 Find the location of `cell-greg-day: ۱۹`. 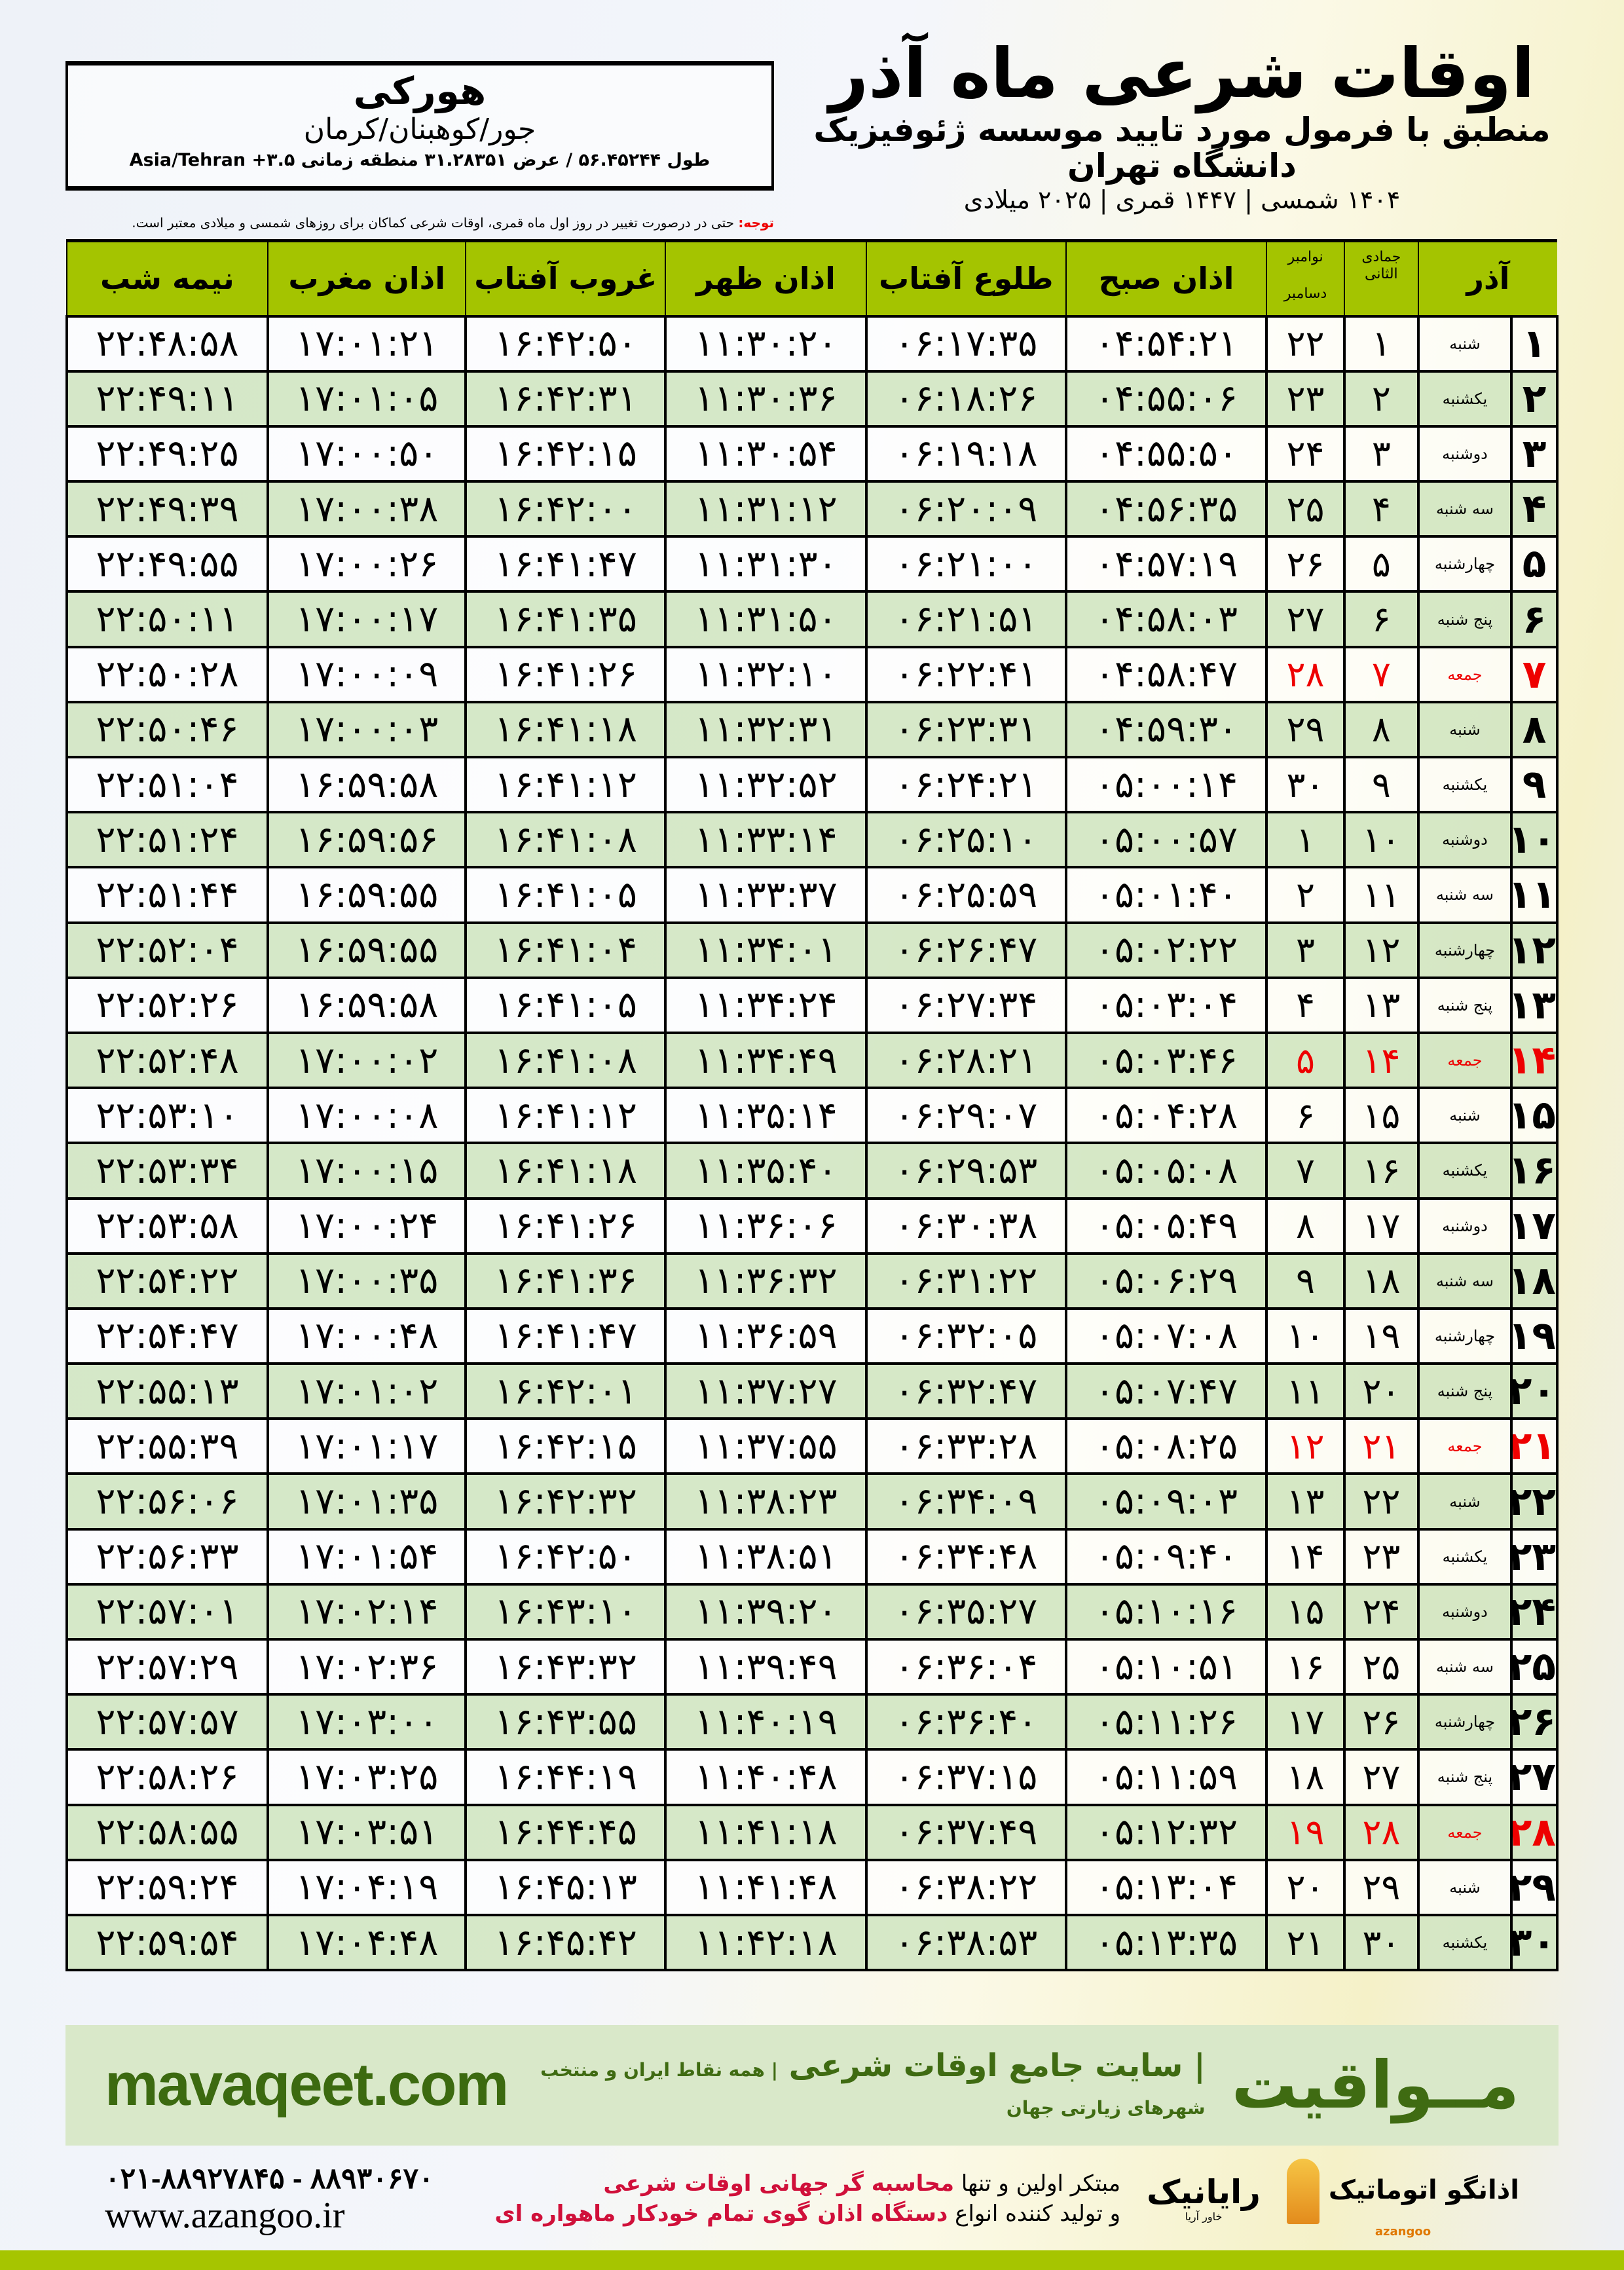

cell-greg-day: ۱۹ is located at coordinates (1305, 1832).